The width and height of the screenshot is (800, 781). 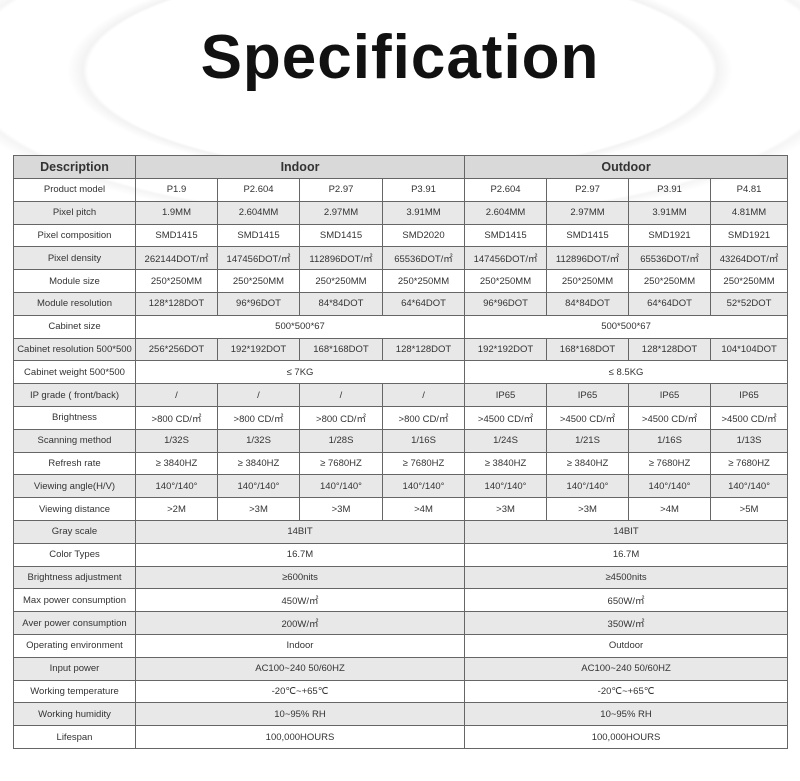 What do you see at coordinates (176, 190) in the screenshot?
I see `table-cell: P1.9` at bounding box center [176, 190].